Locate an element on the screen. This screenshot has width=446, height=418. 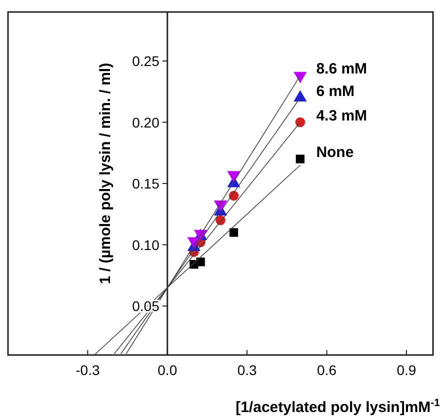
y-tick-label: 0.20 is located at coordinates (146, 122).